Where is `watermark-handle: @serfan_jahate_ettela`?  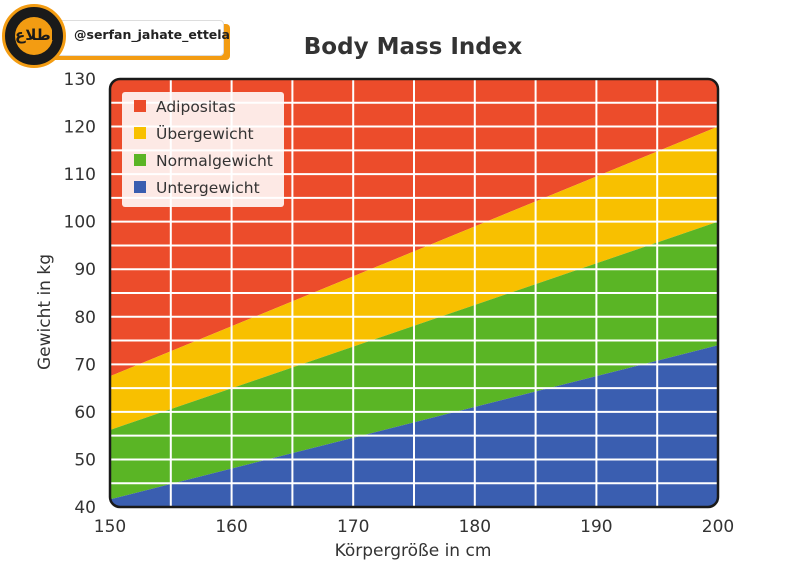
watermark-handle: @serfan_jahate_ettela is located at coordinates (152, 34).